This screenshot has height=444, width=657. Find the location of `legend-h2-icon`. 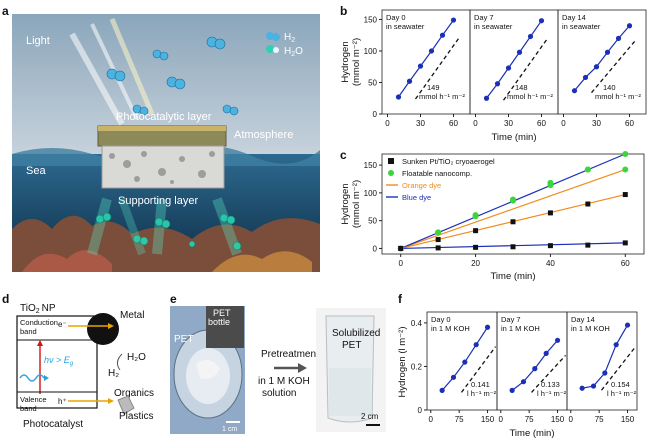

legend-h2-icon is located at coordinates (273, 36).